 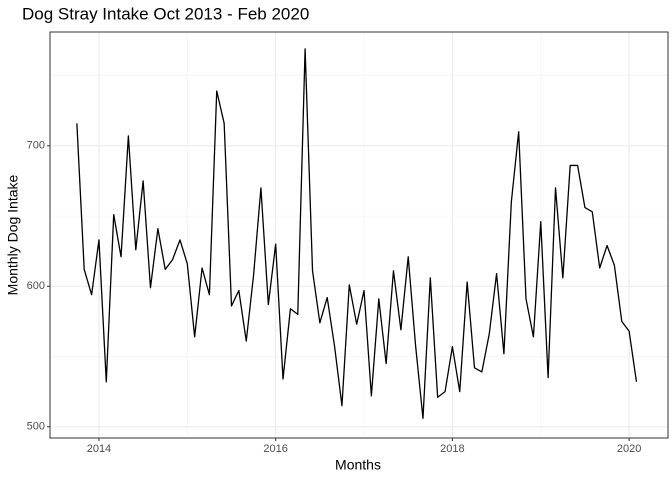 I want to click on x-tick-label: 2020, so click(x=629, y=449).